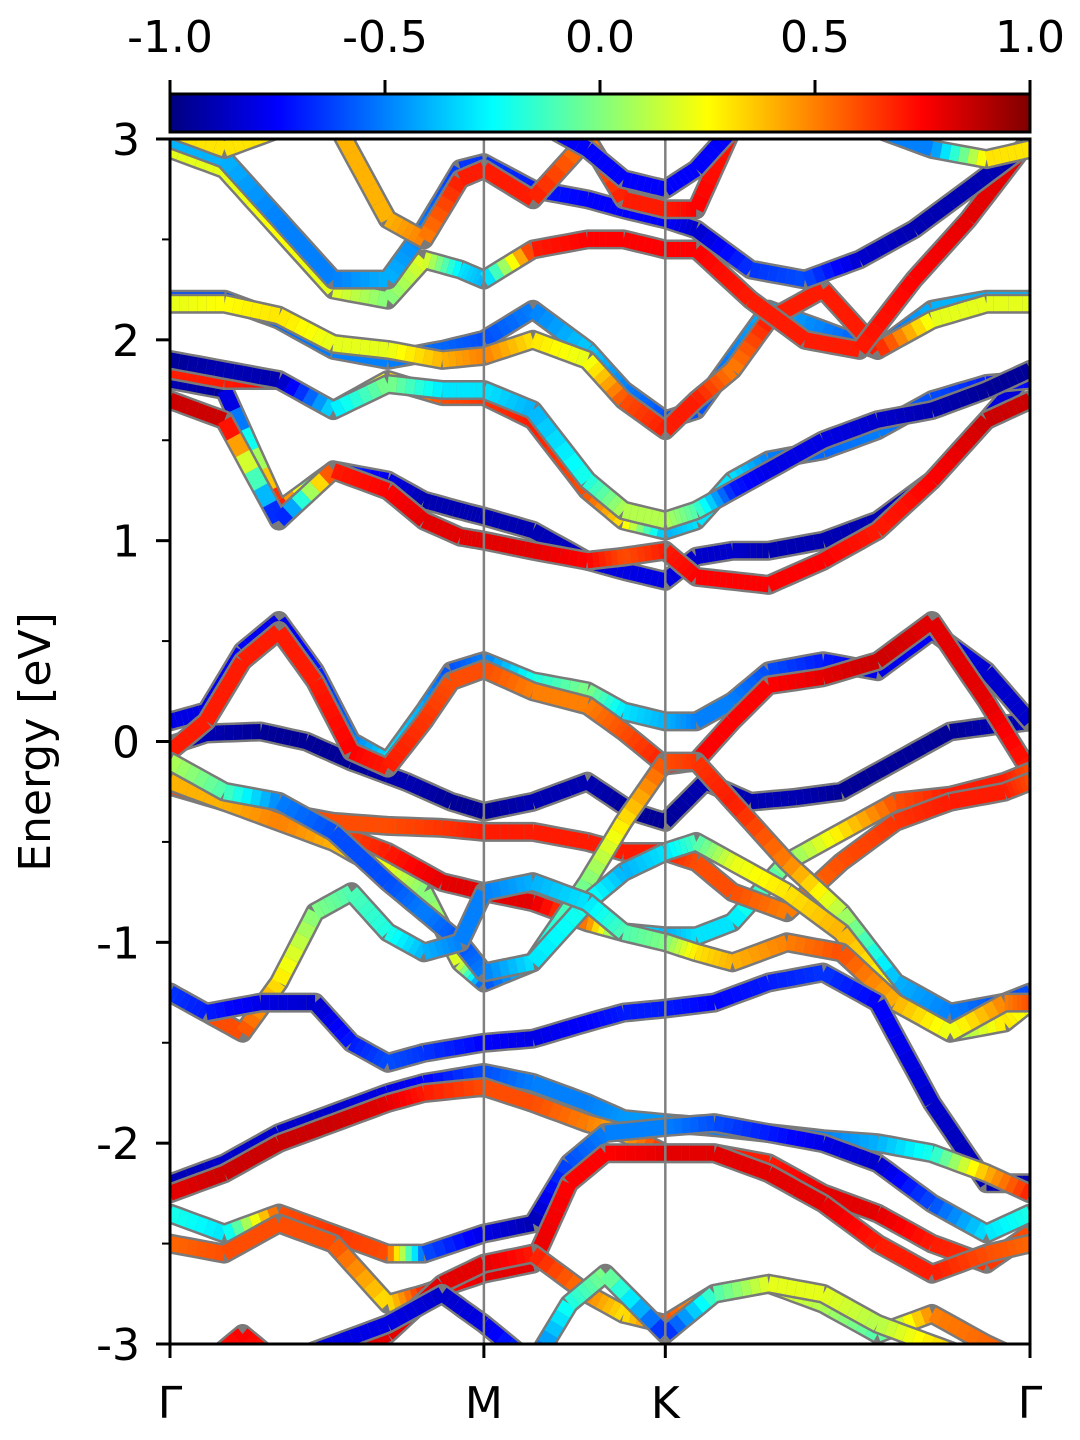 This screenshot has height=1440, width=1080. I want to click on y-tick-label: 1, so click(126, 542).